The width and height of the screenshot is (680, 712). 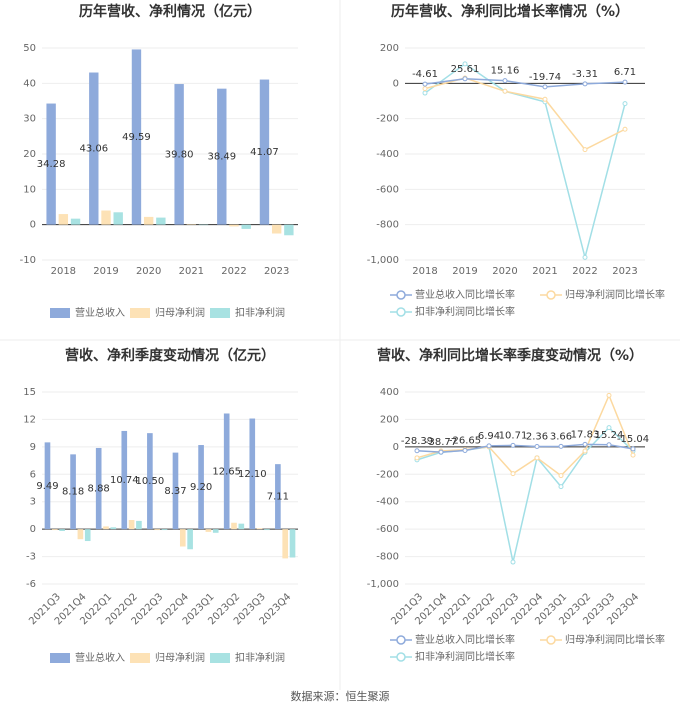 I want to click on x-tick-label: 2023, so click(x=276, y=271).